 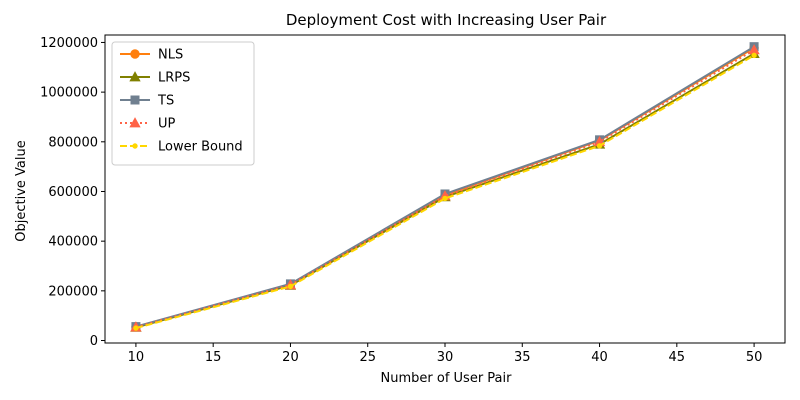 I want to click on x-tick-label: 10, so click(x=136, y=357).